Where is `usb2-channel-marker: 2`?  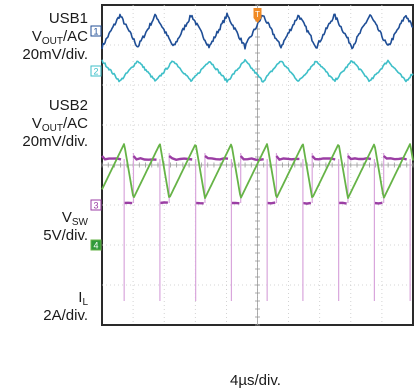
usb2-channel-marker: 2 is located at coordinates (96, 71).